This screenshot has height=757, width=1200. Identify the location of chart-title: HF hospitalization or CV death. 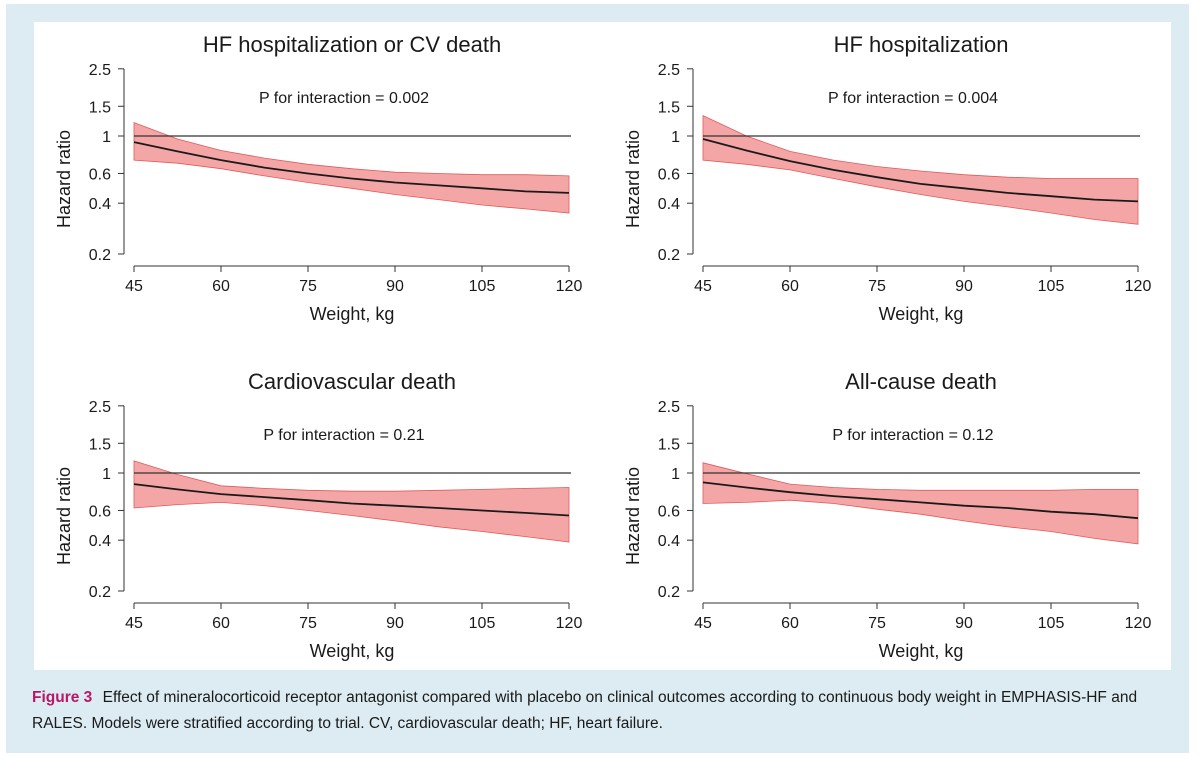
(352, 44).